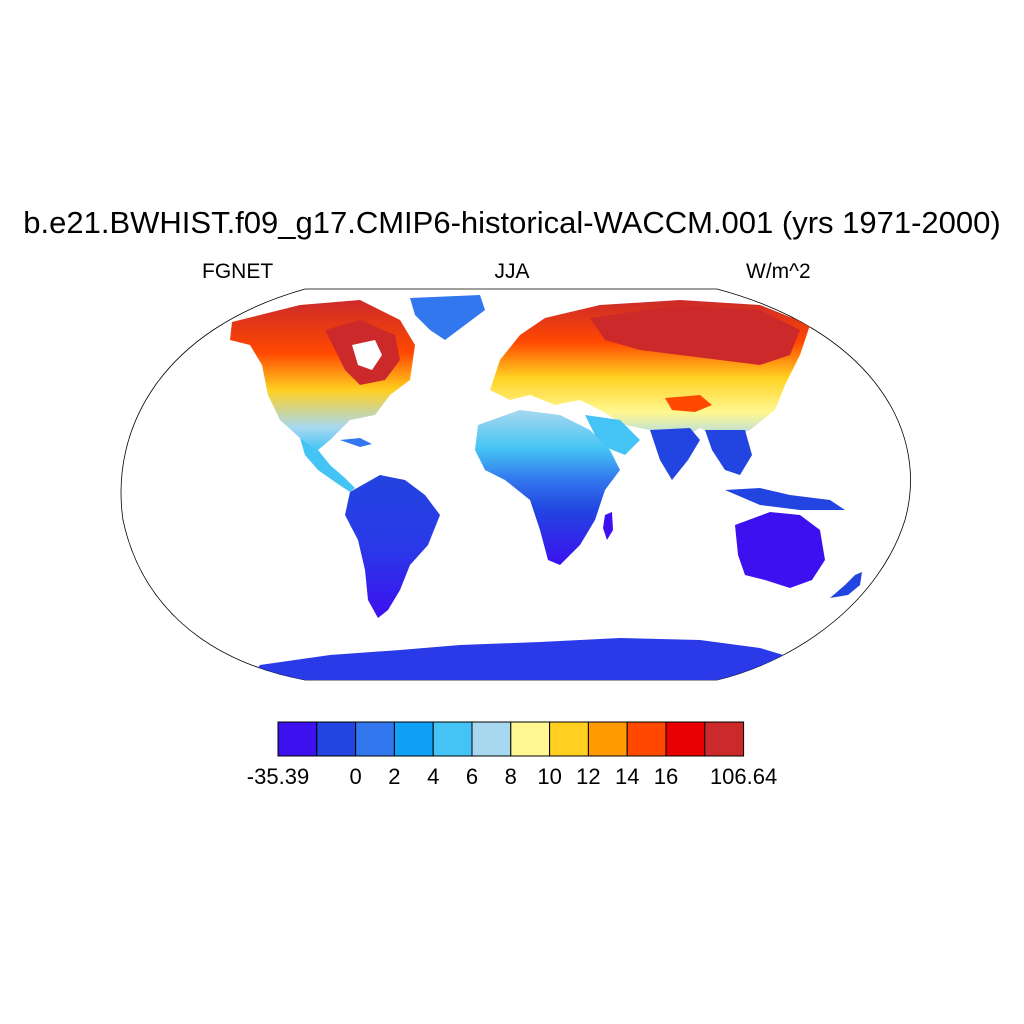  I want to click on colorbar-label: -35.39, so click(278, 776).